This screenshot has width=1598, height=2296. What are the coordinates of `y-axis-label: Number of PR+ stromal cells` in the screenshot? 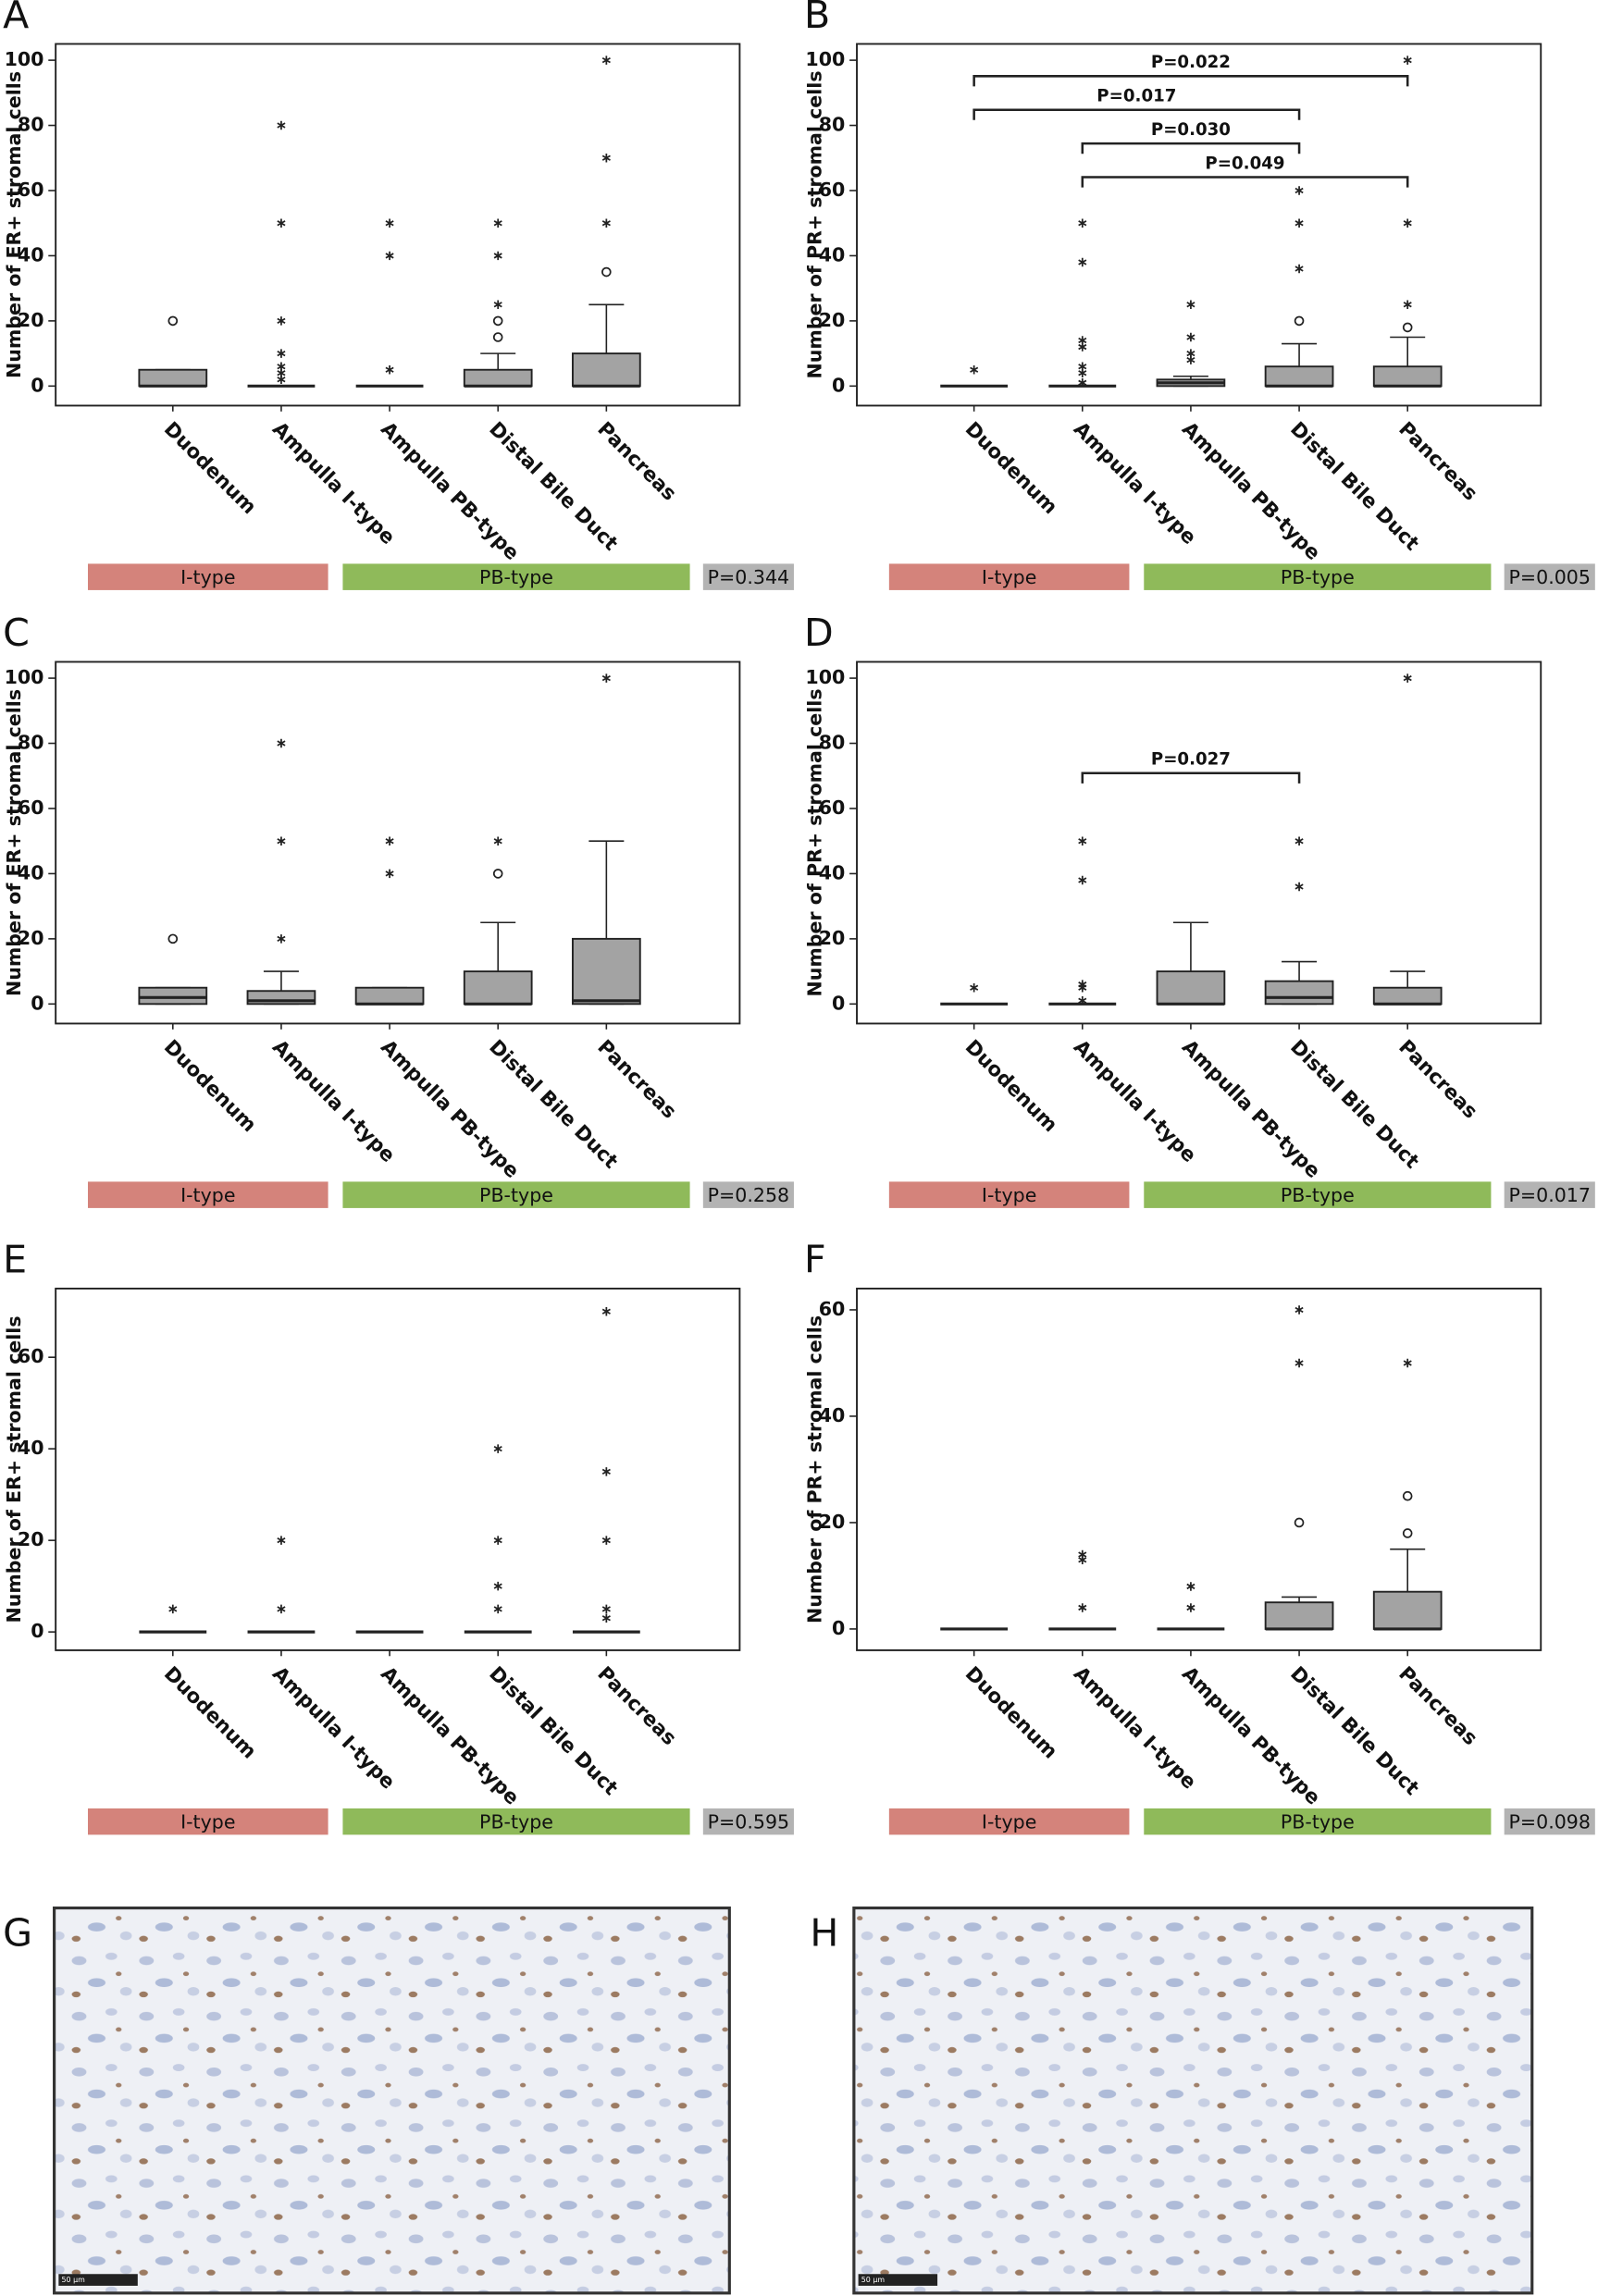 It's located at (815, 842).